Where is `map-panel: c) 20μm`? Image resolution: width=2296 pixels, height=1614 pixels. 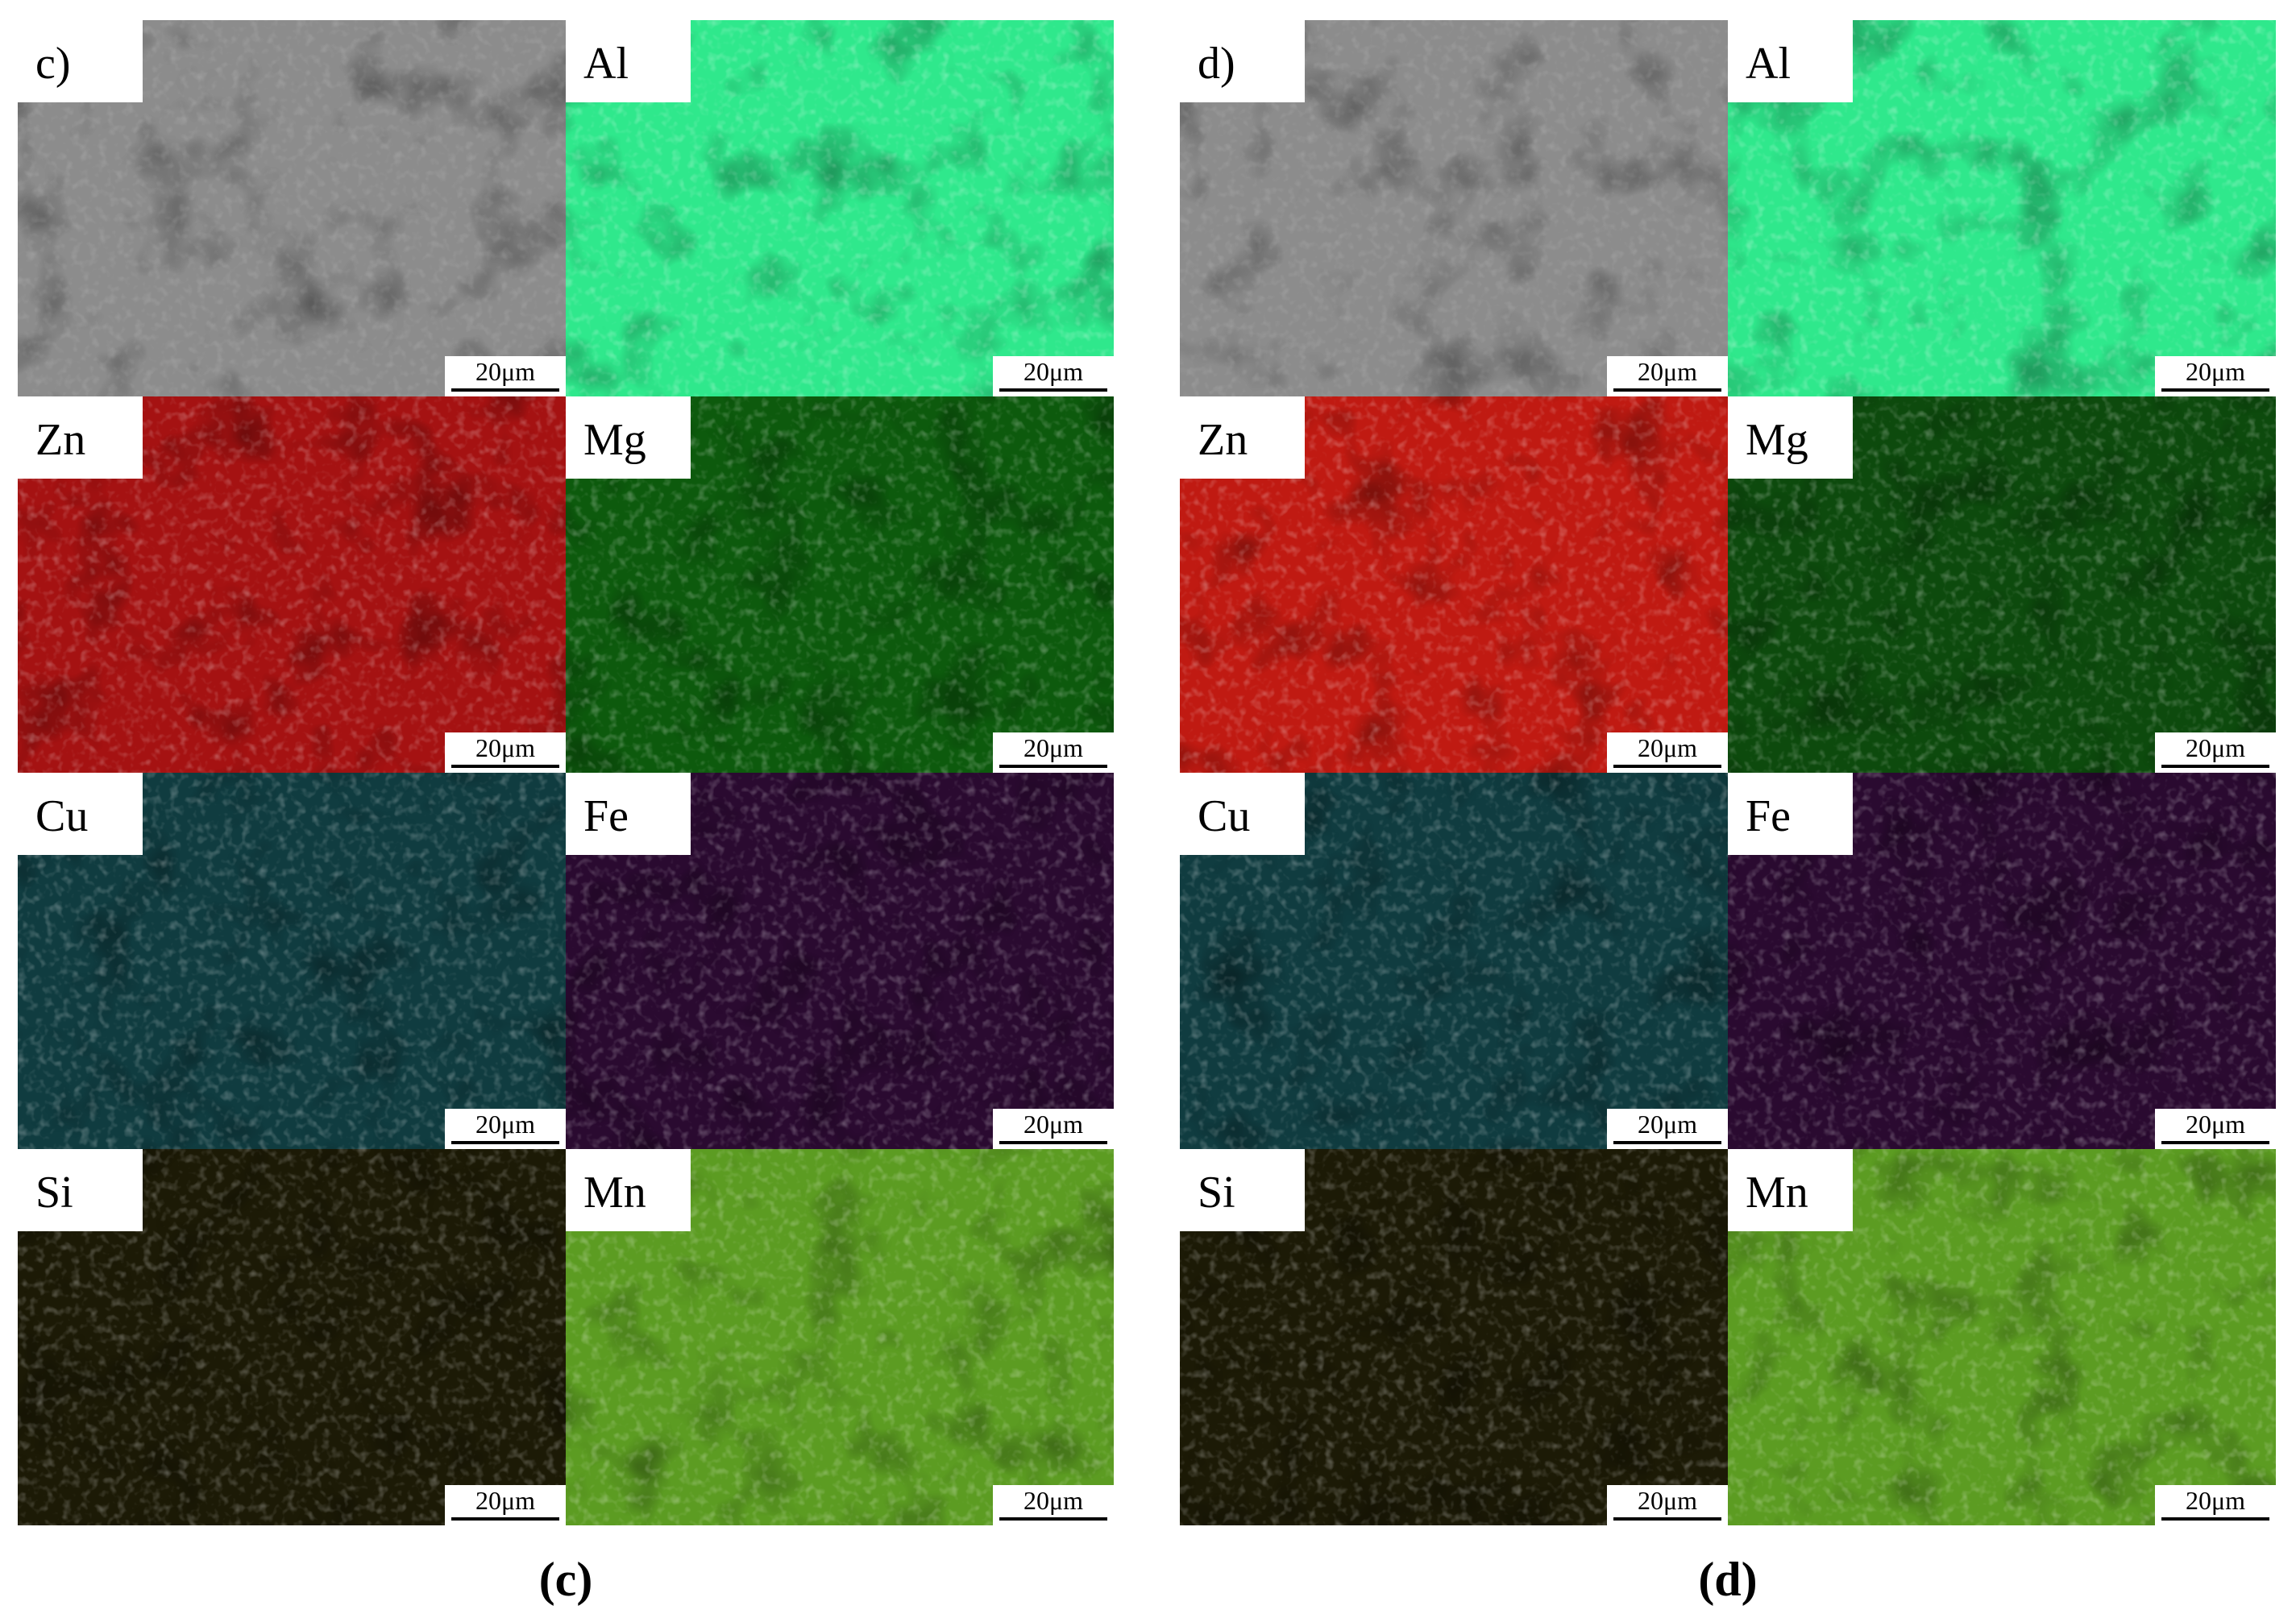 map-panel: c) 20μm is located at coordinates (292, 208).